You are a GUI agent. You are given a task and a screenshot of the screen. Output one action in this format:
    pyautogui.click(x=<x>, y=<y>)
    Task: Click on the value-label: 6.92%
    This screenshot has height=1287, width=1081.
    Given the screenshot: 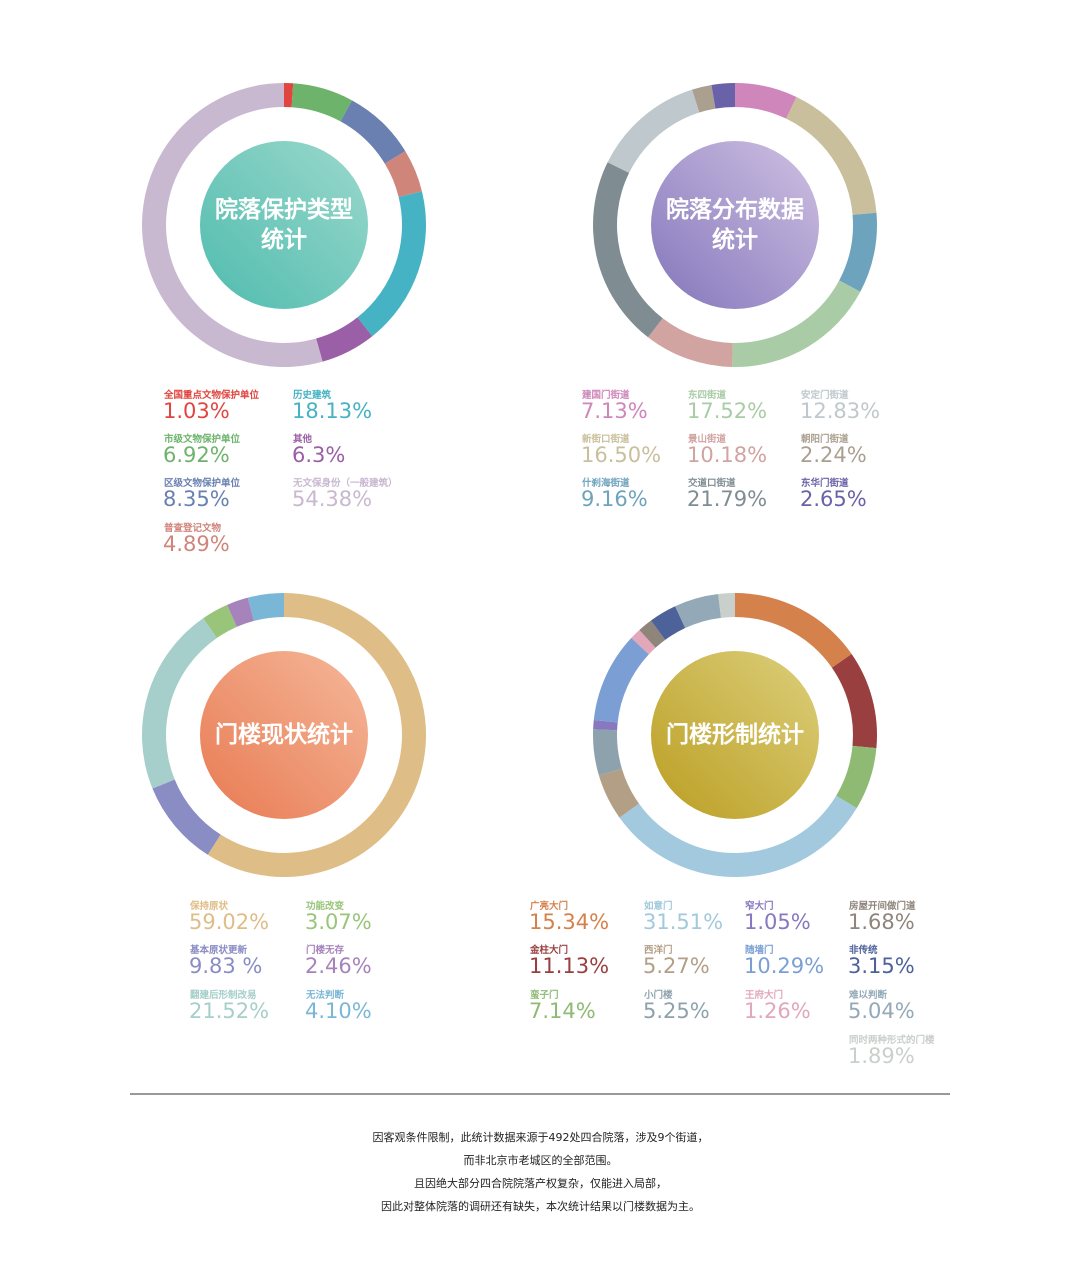 What is the action you would take?
    pyautogui.click(x=196, y=455)
    